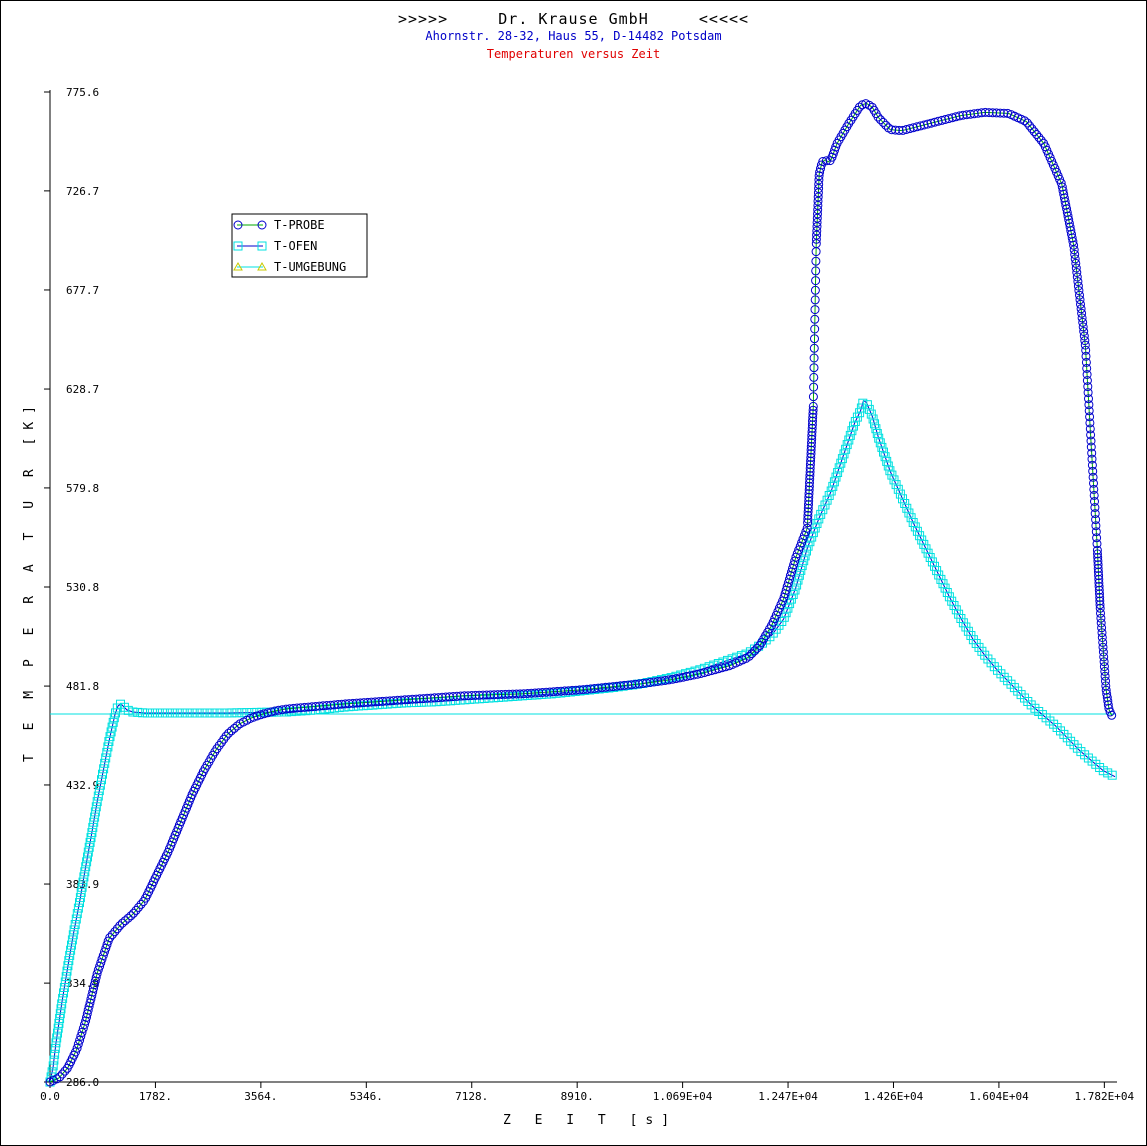 The image size is (1147, 1146). Describe the element at coordinates (82, 191) in the screenshot. I see `y-tick-label: 726.7` at that location.